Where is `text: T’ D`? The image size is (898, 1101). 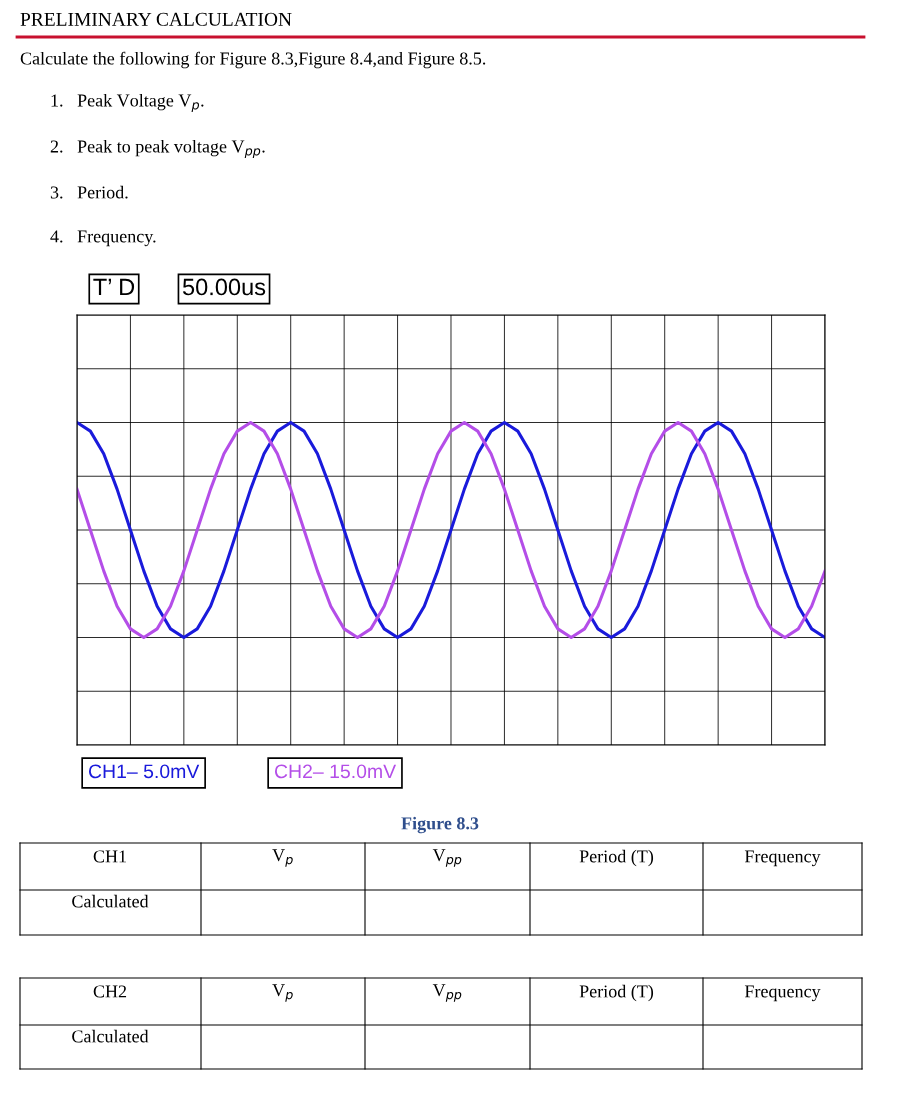
text: T’ D is located at coordinates (114, 287).